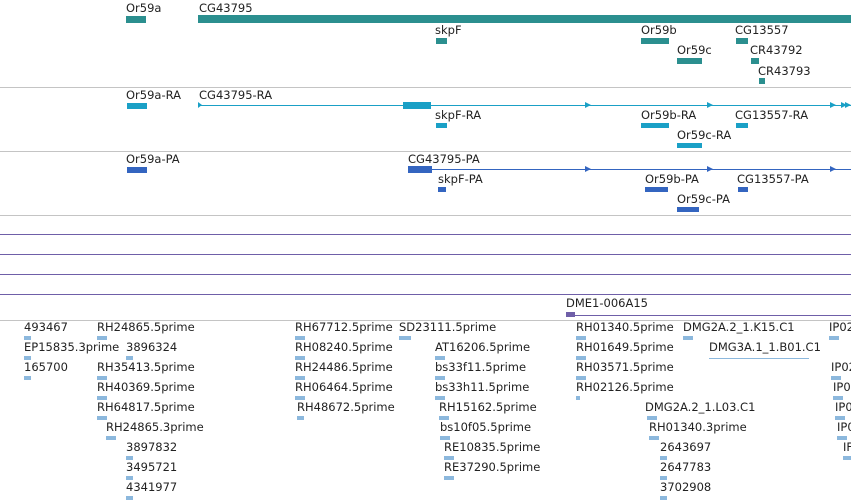 The image size is (851, 503). What do you see at coordinates (492, 467) in the screenshot?
I see `est-label: RE37290.5prime` at bounding box center [492, 467].